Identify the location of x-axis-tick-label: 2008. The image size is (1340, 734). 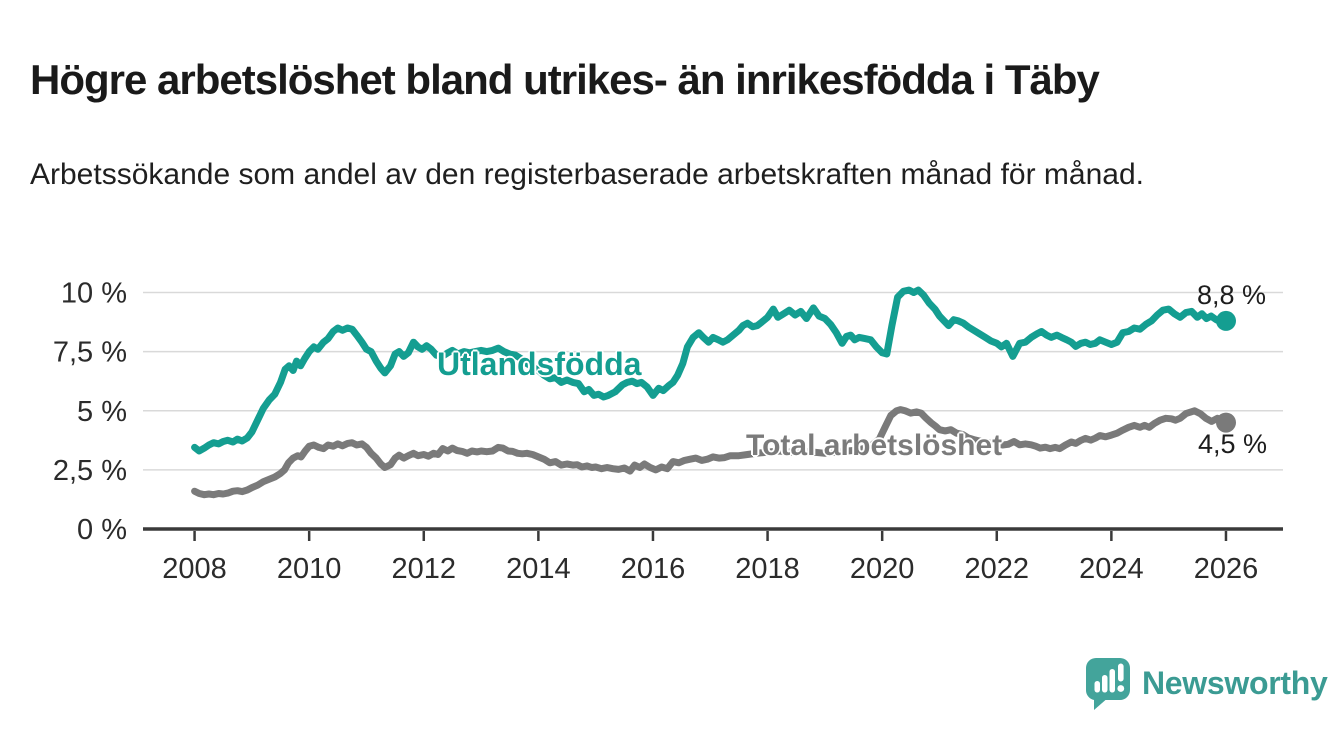
(194, 569).